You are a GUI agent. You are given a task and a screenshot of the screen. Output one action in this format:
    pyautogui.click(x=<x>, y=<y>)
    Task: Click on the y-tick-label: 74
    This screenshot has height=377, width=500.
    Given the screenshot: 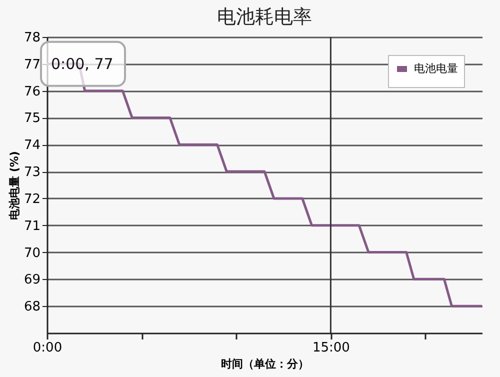 What is the action you would take?
    pyautogui.click(x=32, y=146)
    